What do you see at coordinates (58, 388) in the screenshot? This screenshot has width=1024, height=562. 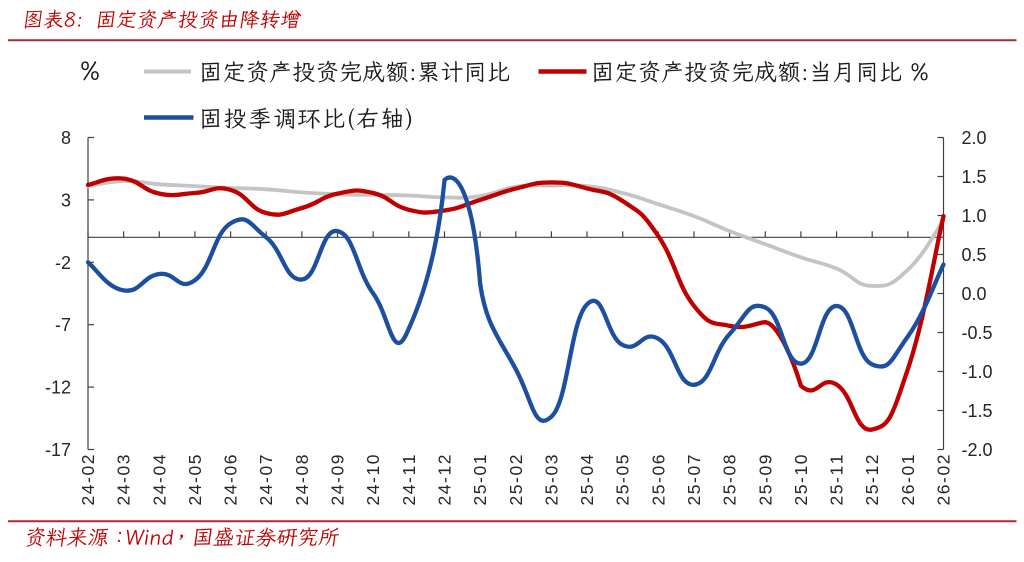 I see `svg-text: -12` at bounding box center [58, 388].